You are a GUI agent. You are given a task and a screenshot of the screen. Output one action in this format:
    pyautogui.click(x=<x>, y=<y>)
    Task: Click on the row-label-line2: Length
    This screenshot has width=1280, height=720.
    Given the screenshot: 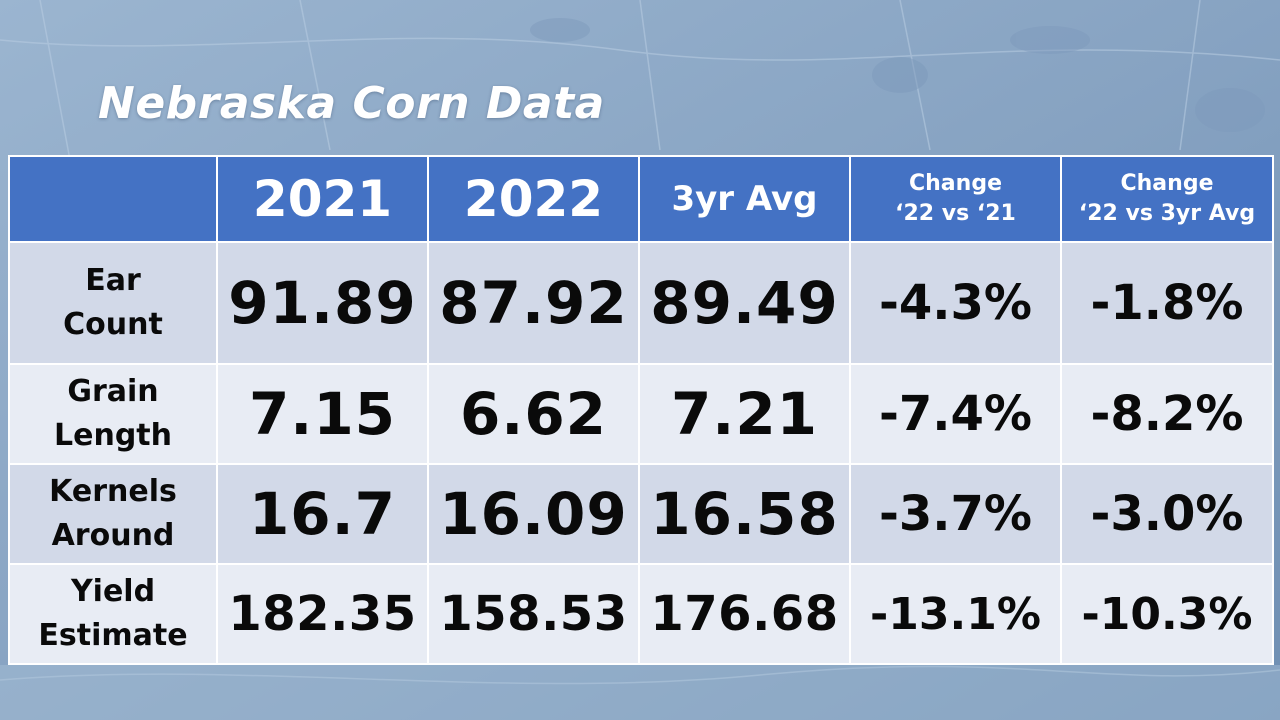 What is the action you would take?
    pyautogui.click(x=113, y=435)
    